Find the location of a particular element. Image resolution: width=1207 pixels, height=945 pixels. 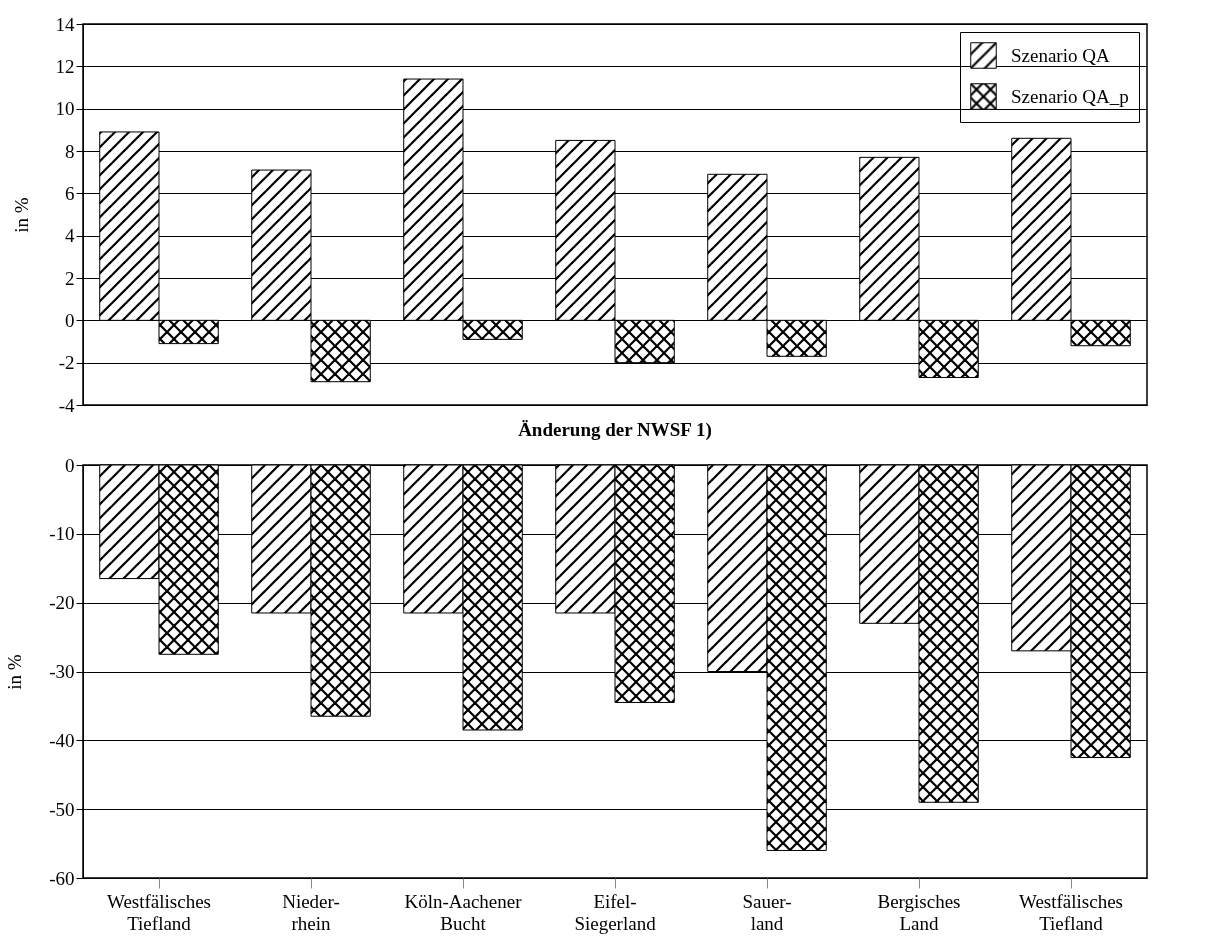

y-tick-label: -50 is located at coordinates (62, 809).